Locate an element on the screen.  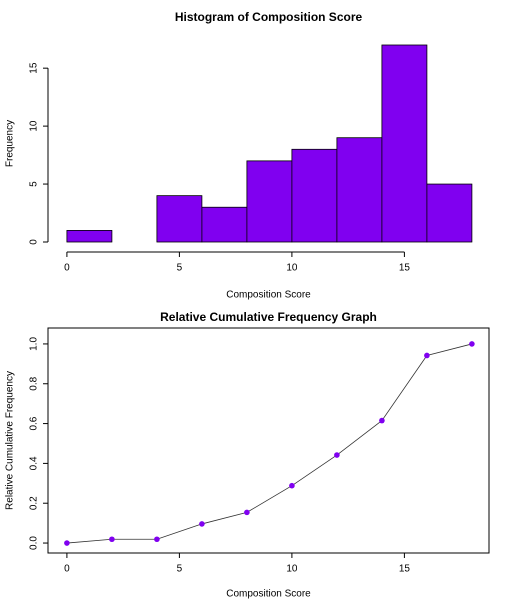
chart-title: Relative Cumulative Frequency Graph is located at coordinates (268, 317).